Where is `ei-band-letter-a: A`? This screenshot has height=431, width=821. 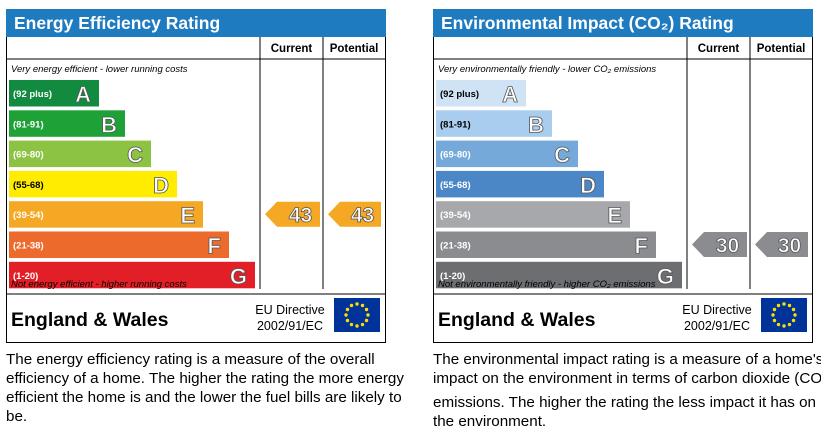 ei-band-letter-a: A is located at coordinates (510, 94).